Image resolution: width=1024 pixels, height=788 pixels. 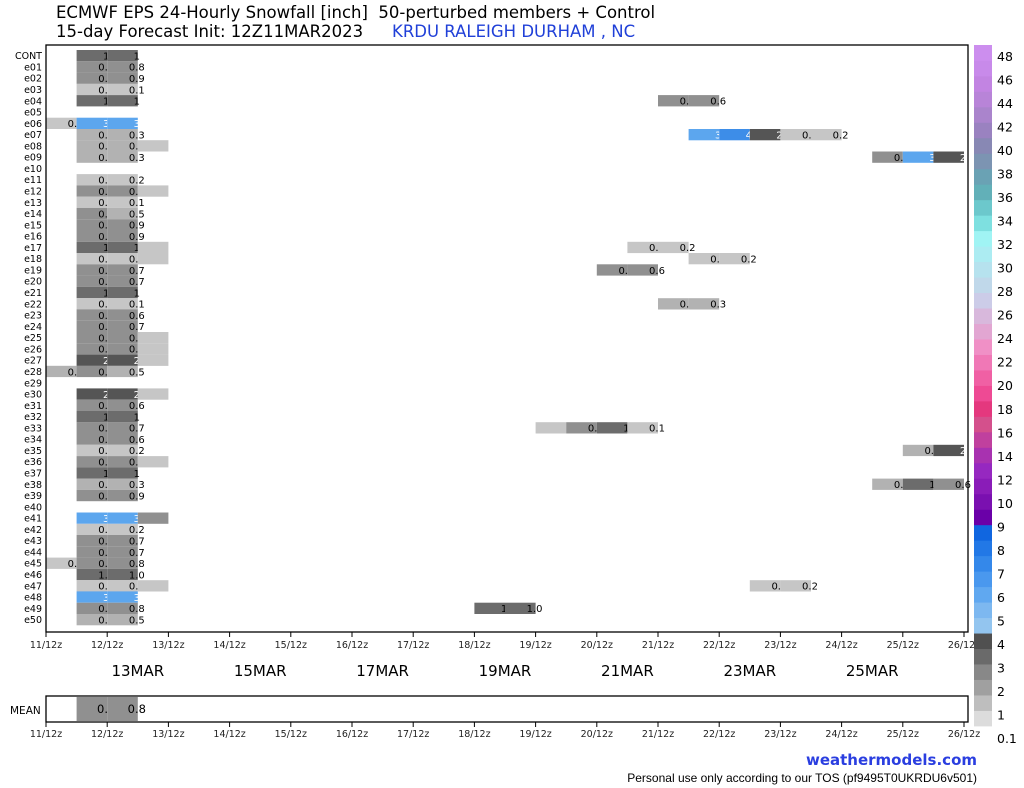 What do you see at coordinates (137, 620) in the screenshot?
I see `member-e50-value-label: 0.5` at bounding box center [137, 620].